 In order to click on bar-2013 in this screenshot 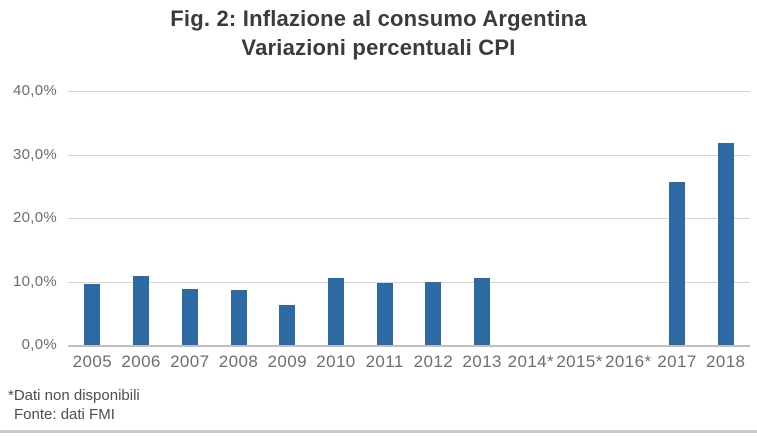, I will do `click(482, 311)`.